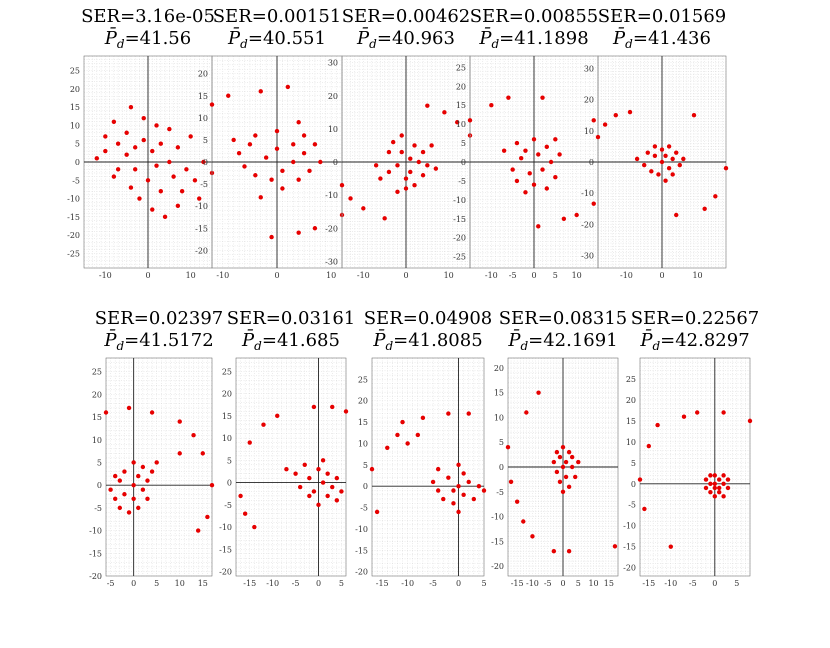 This screenshot has height=648, width=830. I want to click on y-tick-label: 25, so click(631, 379).